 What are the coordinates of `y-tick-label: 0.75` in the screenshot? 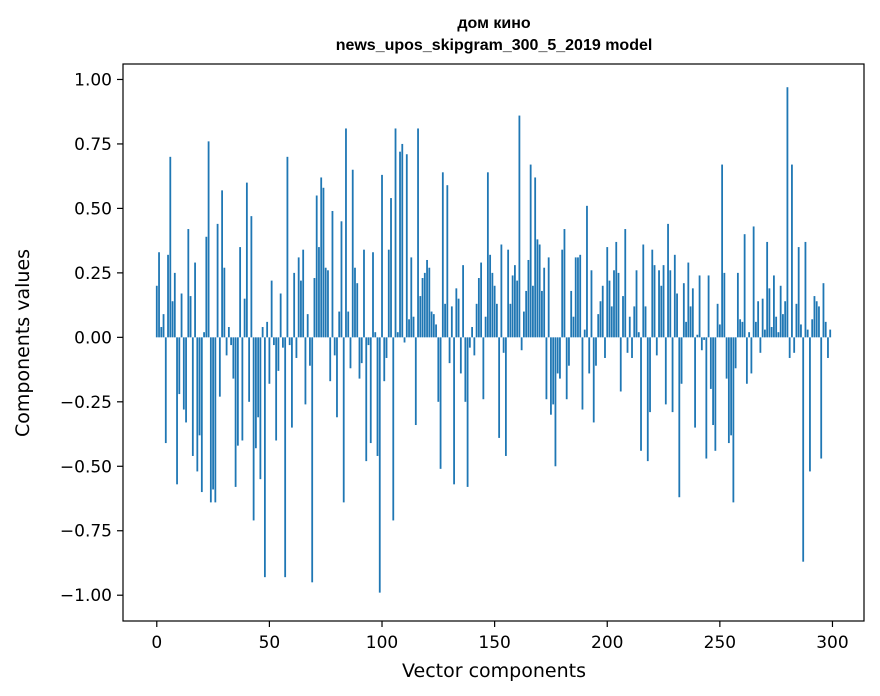 It's located at (93, 145).